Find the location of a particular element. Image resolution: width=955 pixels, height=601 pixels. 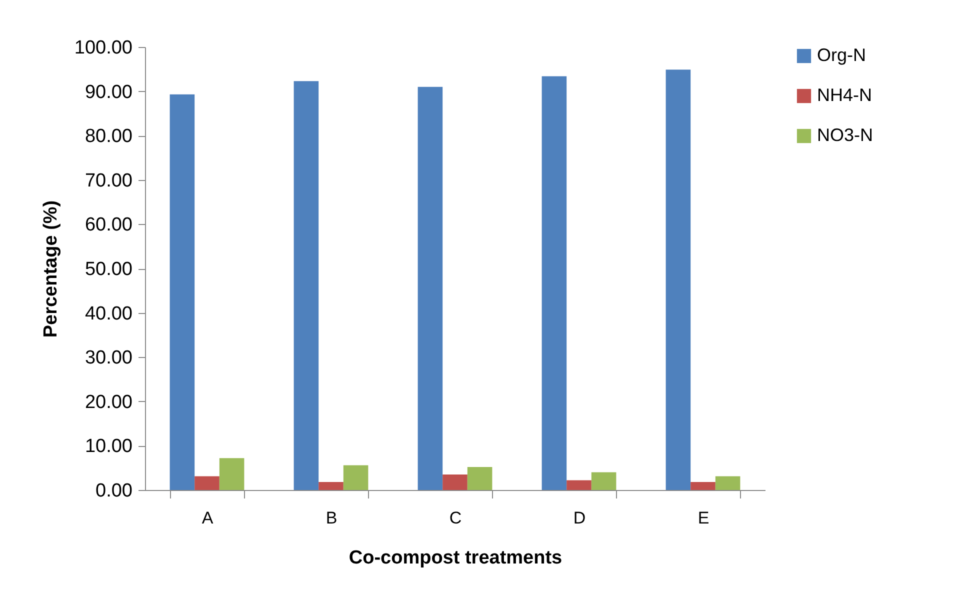

y-tick-label: 70.00 is located at coordinates (108, 181).